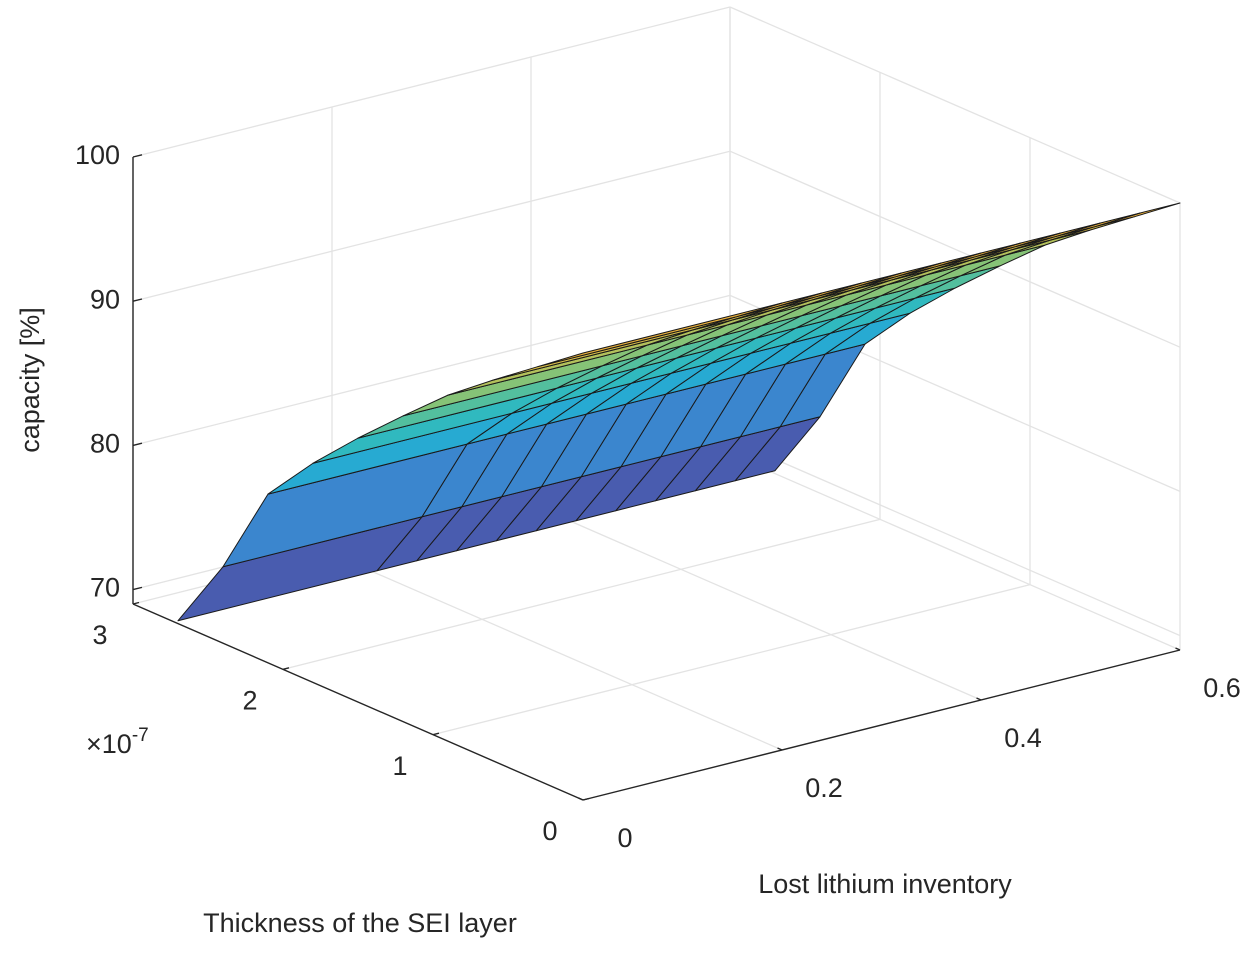 This screenshot has height=954, width=1250. What do you see at coordinates (549, 831) in the screenshot?
I see `y-tick-label: 0` at bounding box center [549, 831].